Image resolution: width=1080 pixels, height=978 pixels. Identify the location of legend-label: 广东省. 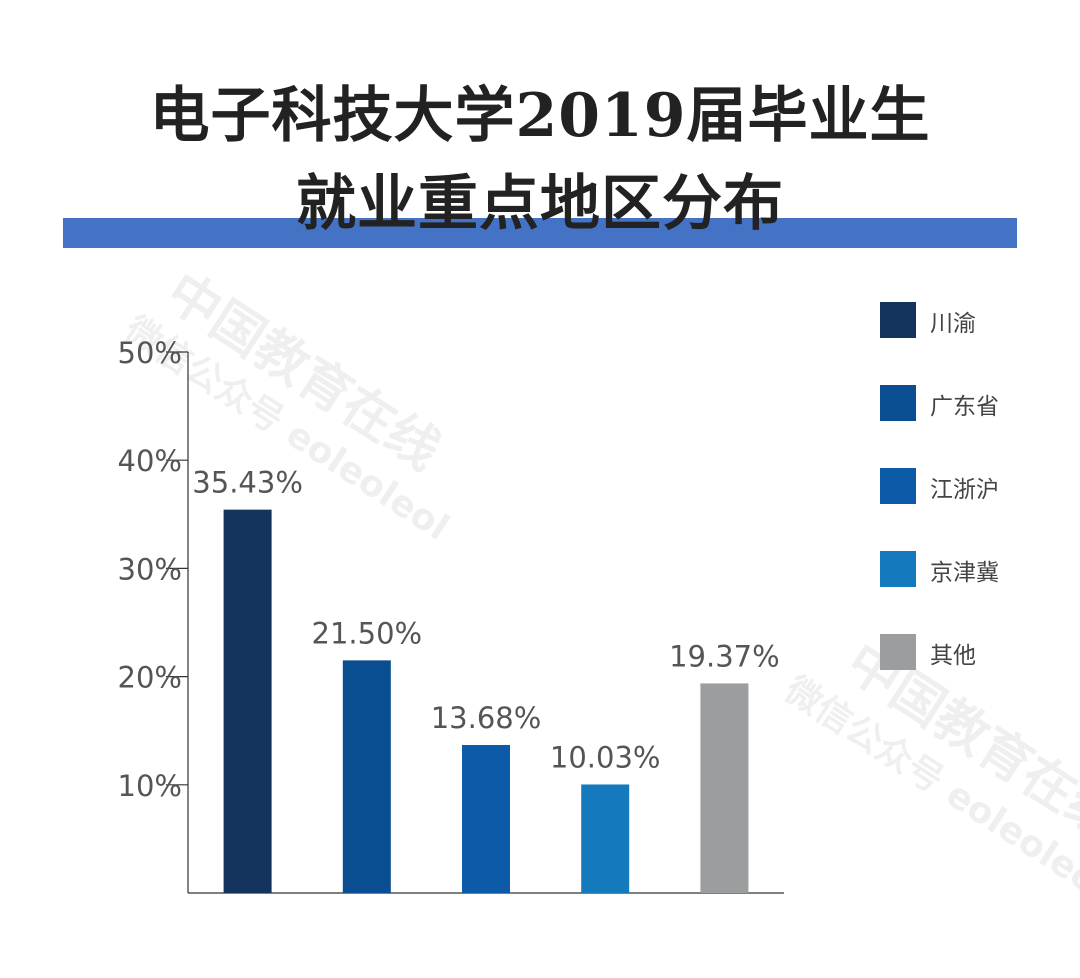
(964, 407).